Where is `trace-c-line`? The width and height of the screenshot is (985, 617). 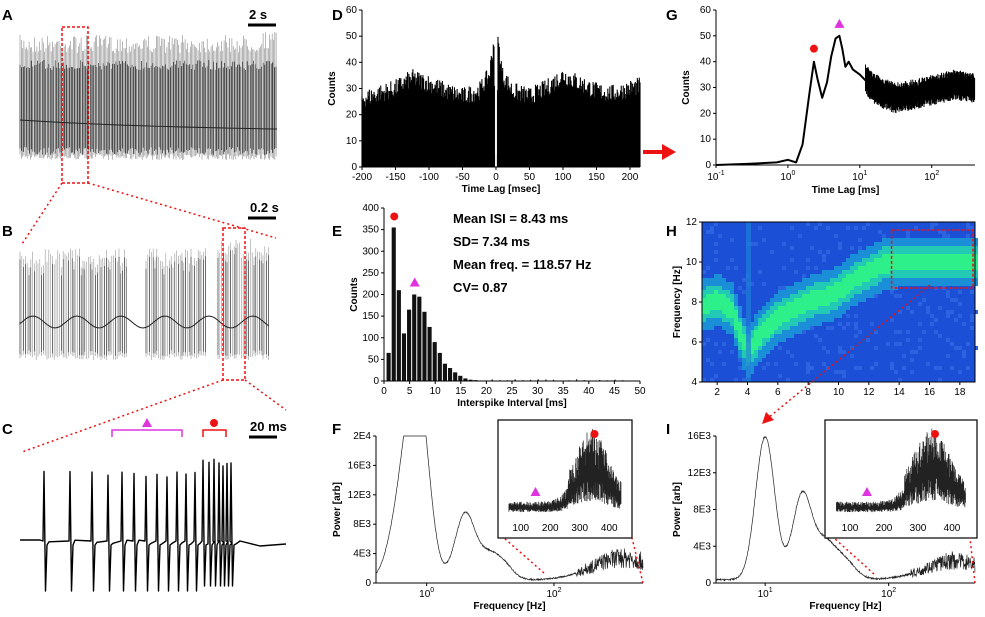 trace-c-line is located at coordinates (153, 525).